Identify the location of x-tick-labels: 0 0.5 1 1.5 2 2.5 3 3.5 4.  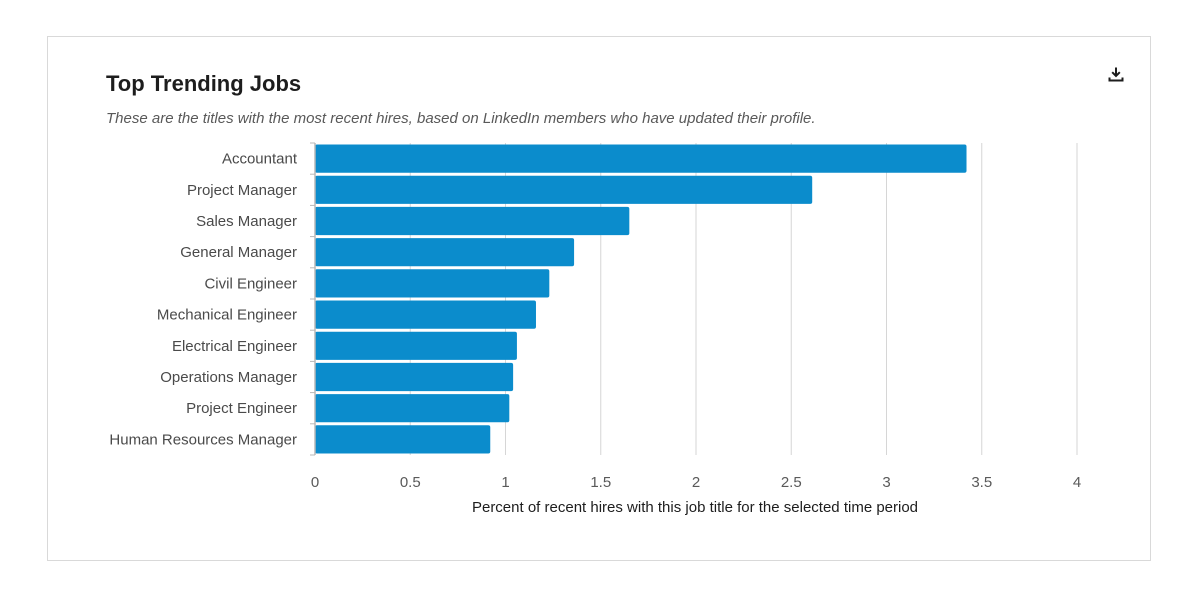
(696, 482).